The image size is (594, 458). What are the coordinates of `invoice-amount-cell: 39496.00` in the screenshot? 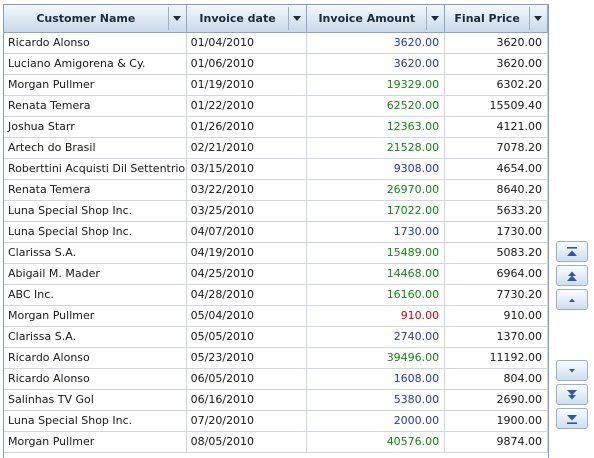 It's located at (376, 358).